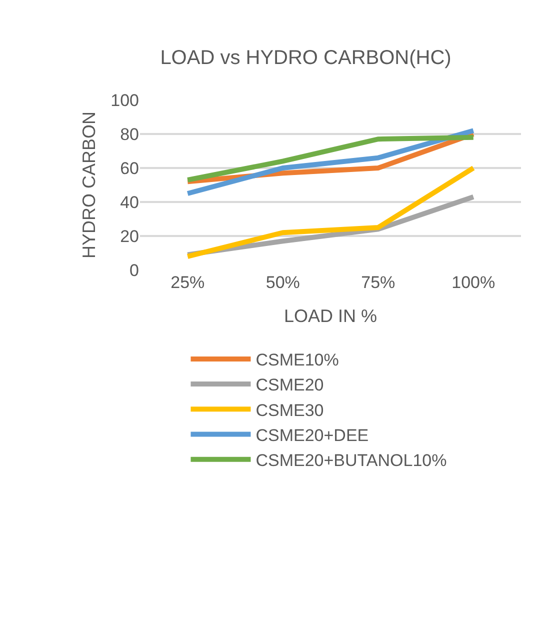 The image size is (546, 625). Describe the element at coordinates (129, 134) in the screenshot. I see `y-tick-label: 80` at that location.